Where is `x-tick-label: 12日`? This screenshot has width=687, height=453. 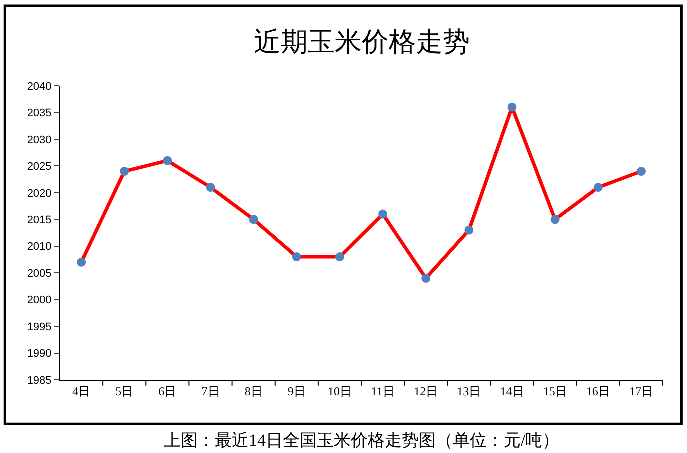 x-tick-label: 12日 is located at coordinates (426, 391).